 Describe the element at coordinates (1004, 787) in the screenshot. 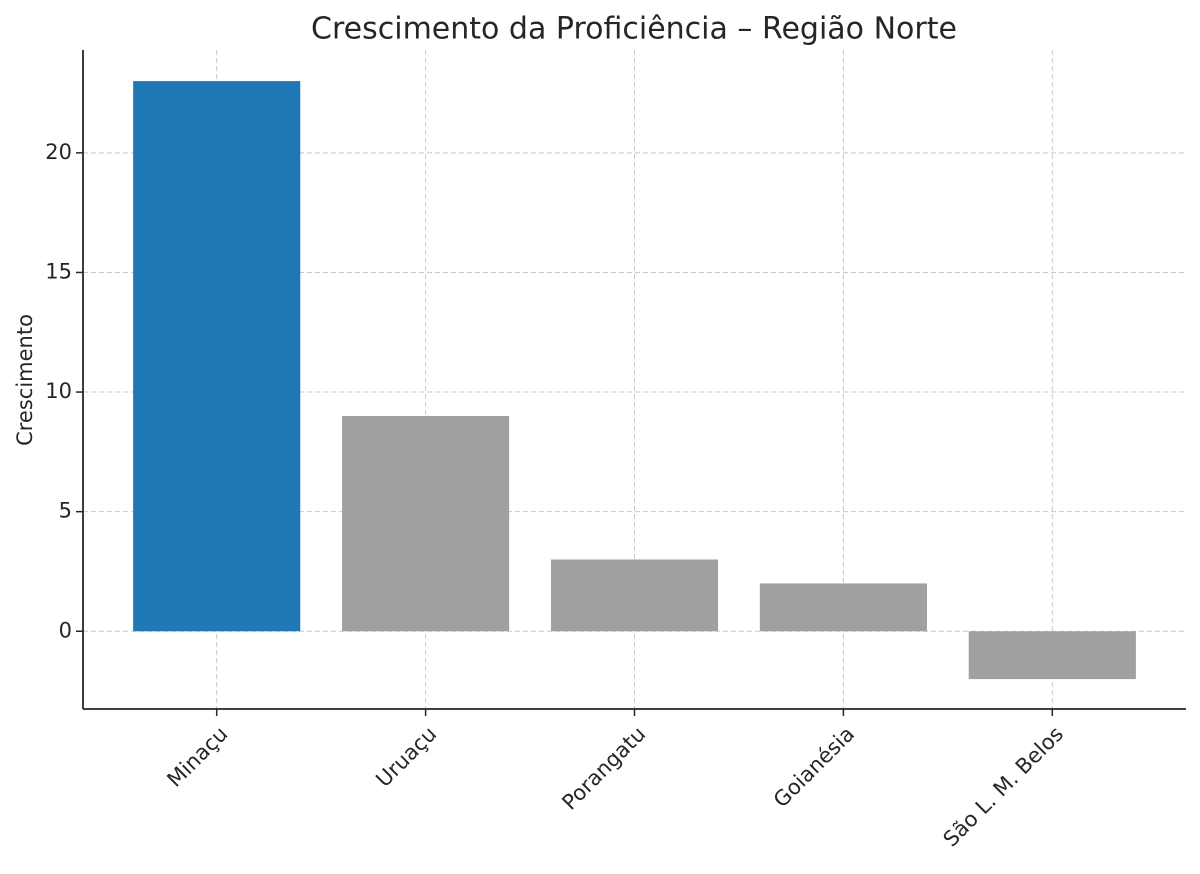

I see `x-tick-label: São L. M. Belos` at that location.